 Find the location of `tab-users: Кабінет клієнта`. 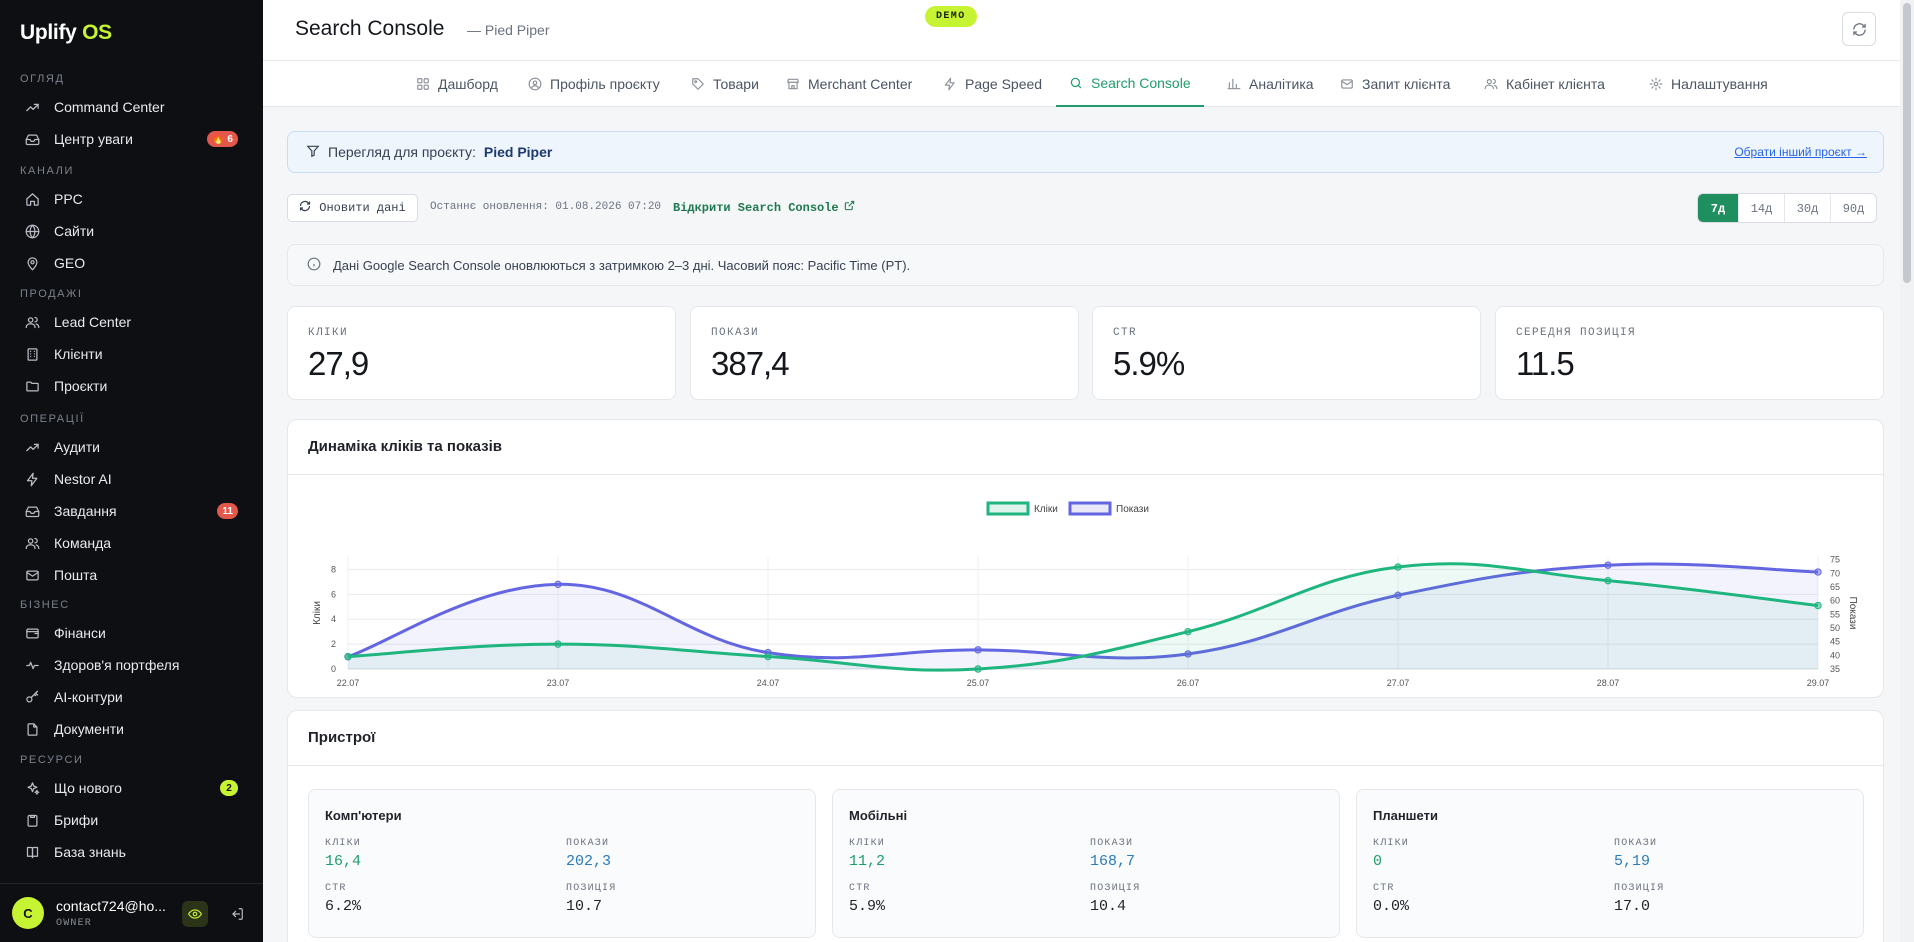

tab-users: Кабінет клієнта is located at coordinates (1544, 84).